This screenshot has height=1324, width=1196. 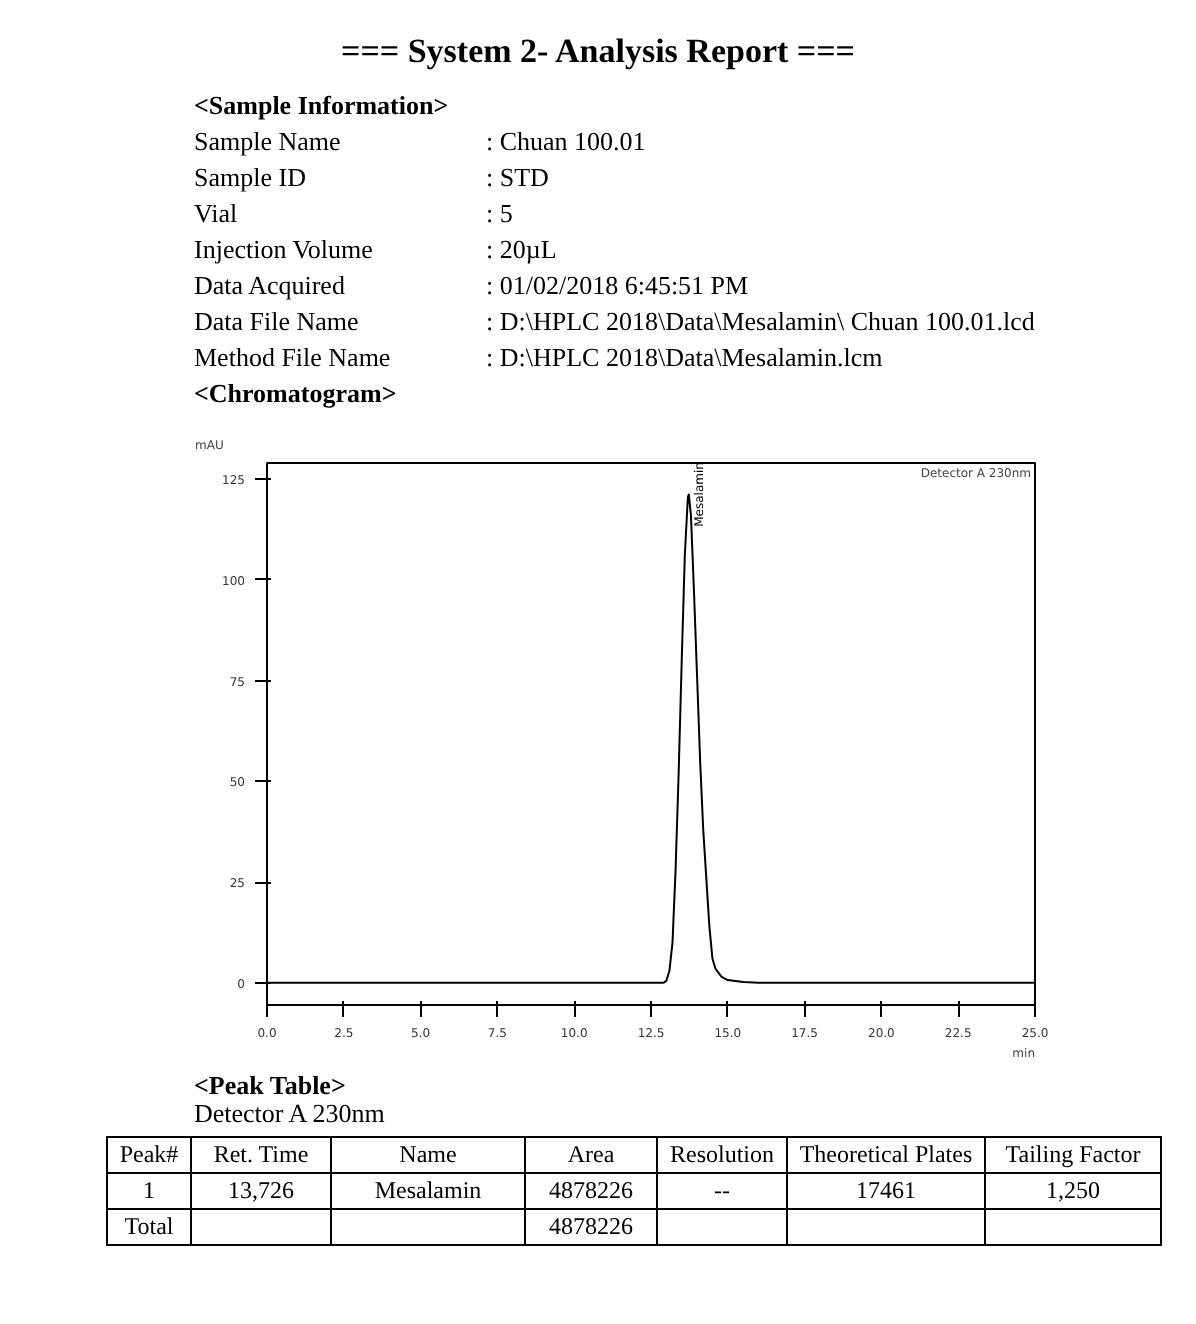 What do you see at coordinates (598, 52) in the screenshot?
I see `chart-title: === System 2- Analysis Report ===` at bounding box center [598, 52].